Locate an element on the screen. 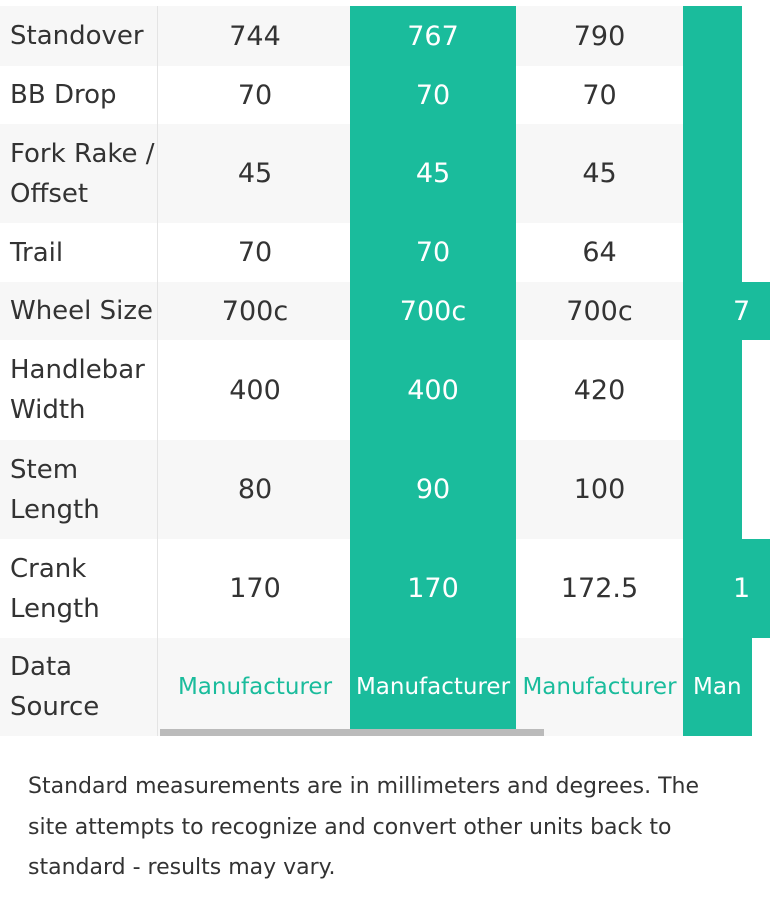  table-cell: Man is located at coordinates (717, 687).